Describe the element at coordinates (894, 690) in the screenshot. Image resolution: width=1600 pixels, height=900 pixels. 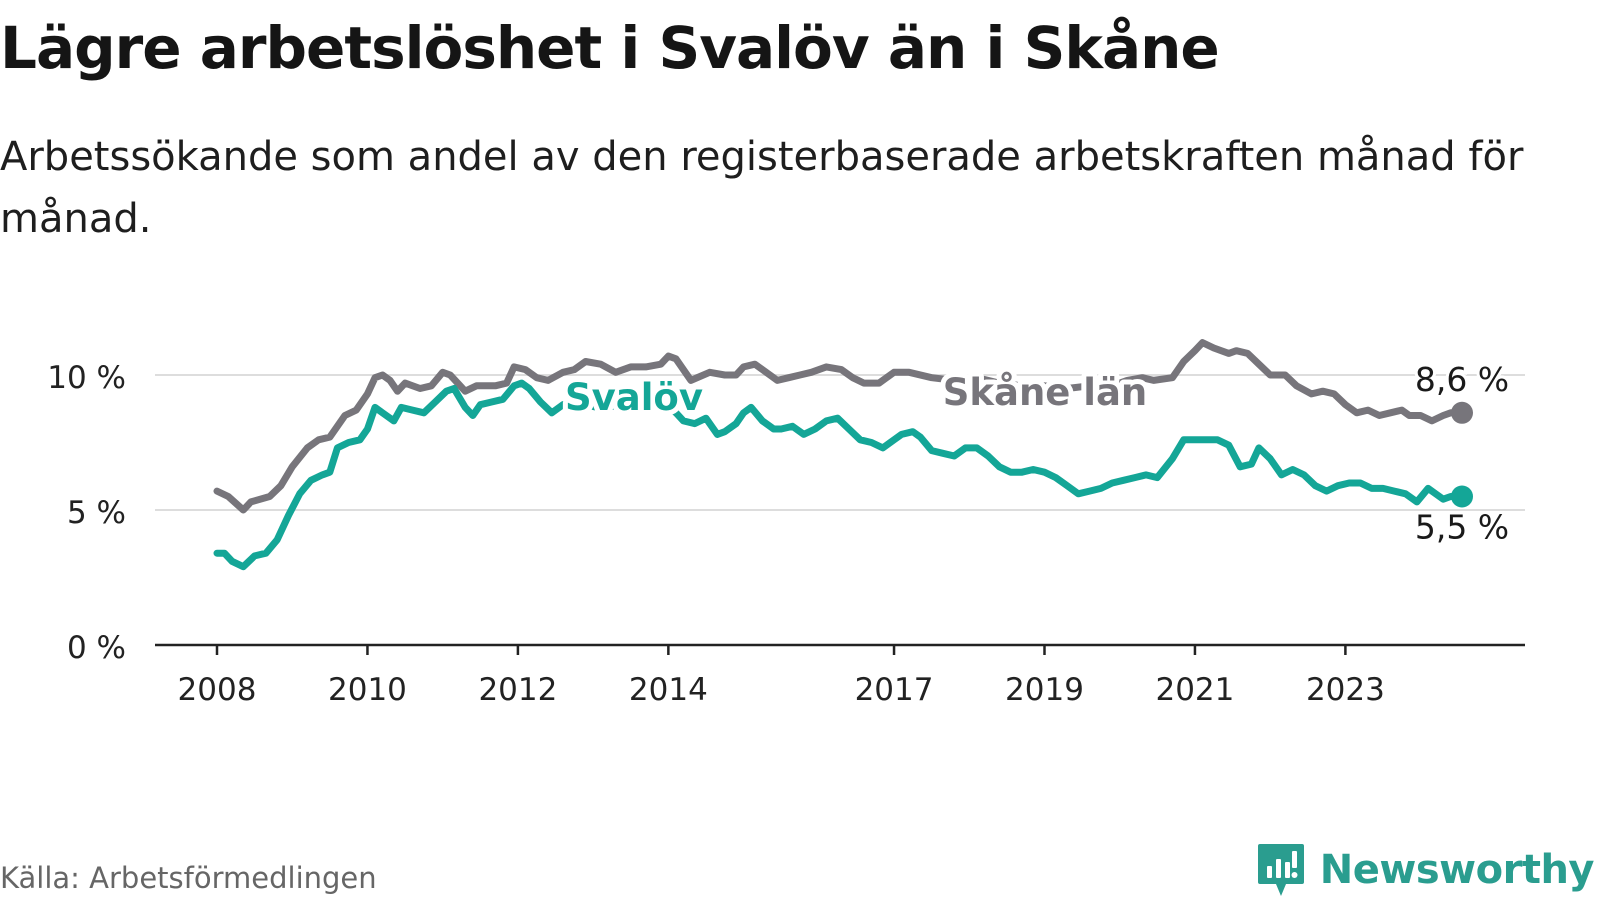
I see `x-tick-label: 2017` at that location.